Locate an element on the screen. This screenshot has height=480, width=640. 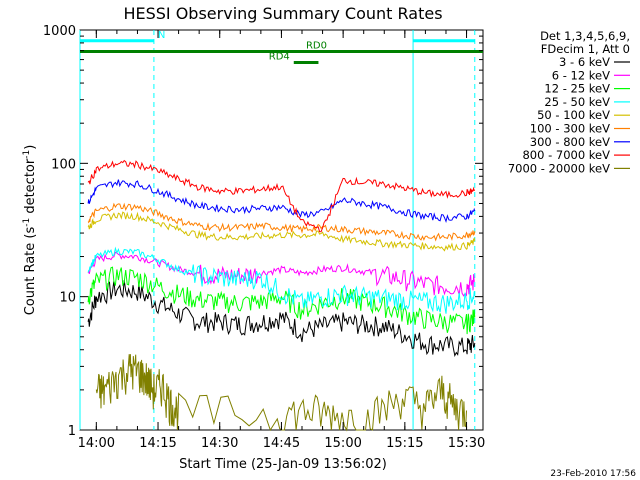
y-axis-label-prefix: Count Rate (s is located at coordinates (30, 271).